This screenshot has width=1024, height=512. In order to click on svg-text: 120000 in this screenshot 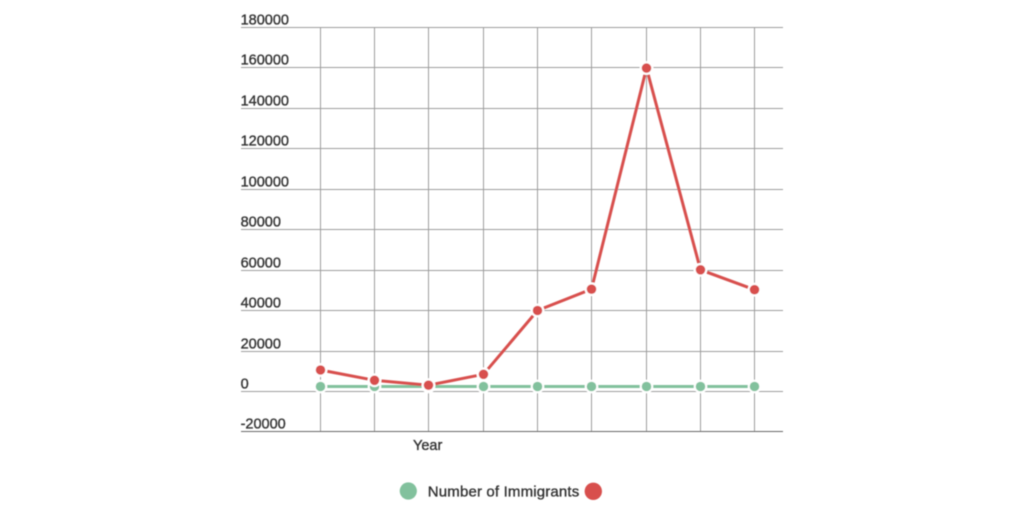, I will do `click(265, 141)`.